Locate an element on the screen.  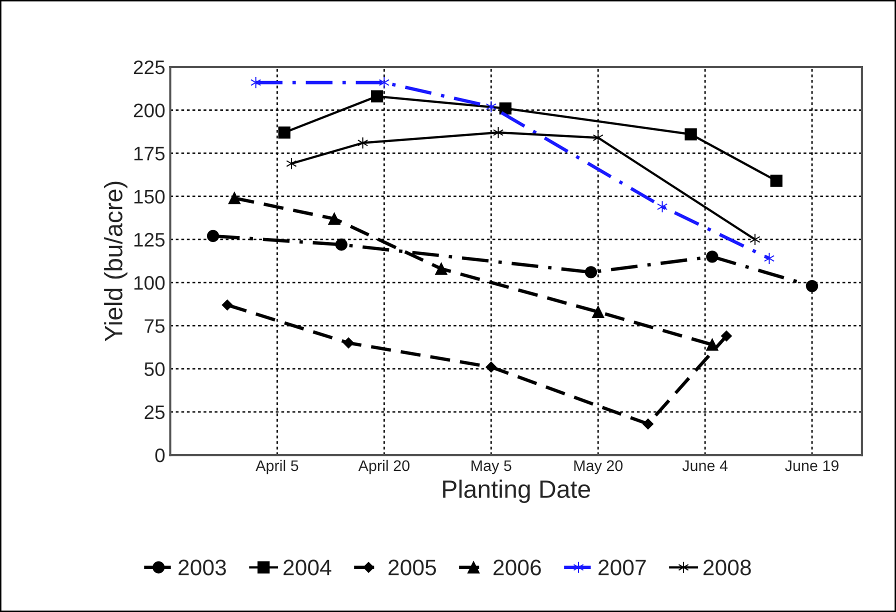
x-tick-label: June 19 is located at coordinates (811, 466).